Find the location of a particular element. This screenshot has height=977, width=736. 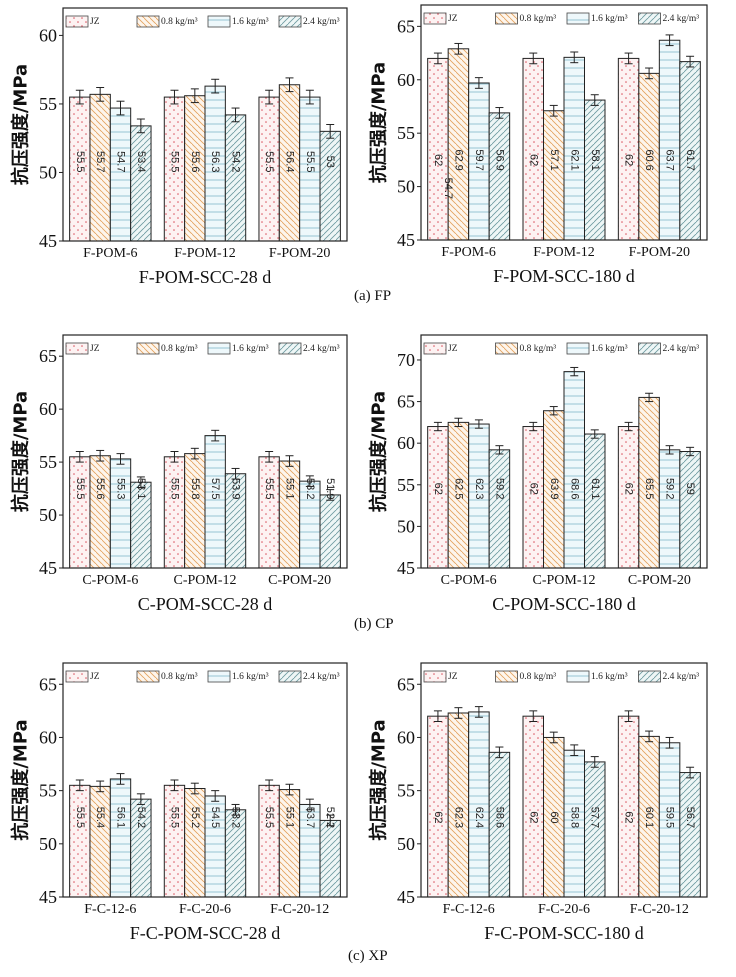

data-label: 57.1 is located at coordinates (554, 159).